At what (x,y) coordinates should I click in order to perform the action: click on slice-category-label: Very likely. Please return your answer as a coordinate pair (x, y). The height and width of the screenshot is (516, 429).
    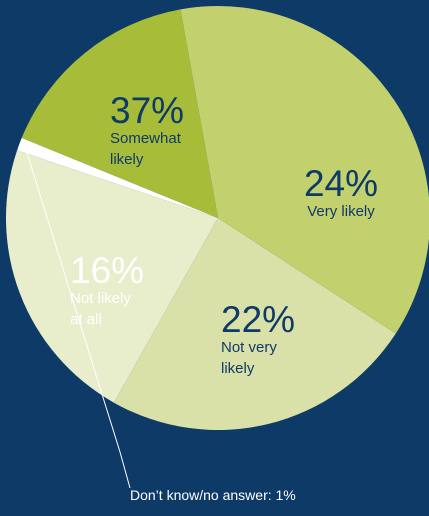
    Looking at the image, I should click on (341, 211).